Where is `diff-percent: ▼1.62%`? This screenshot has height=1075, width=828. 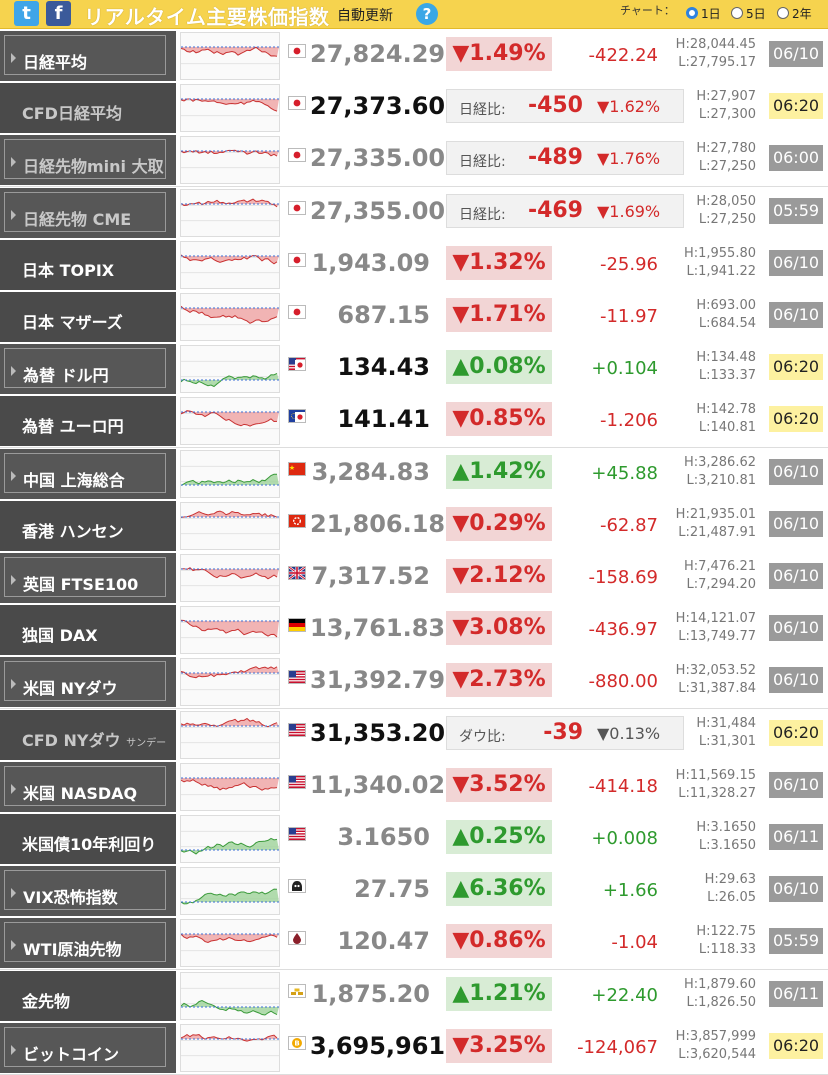 diff-percent: ▼1.62% is located at coordinates (629, 107).